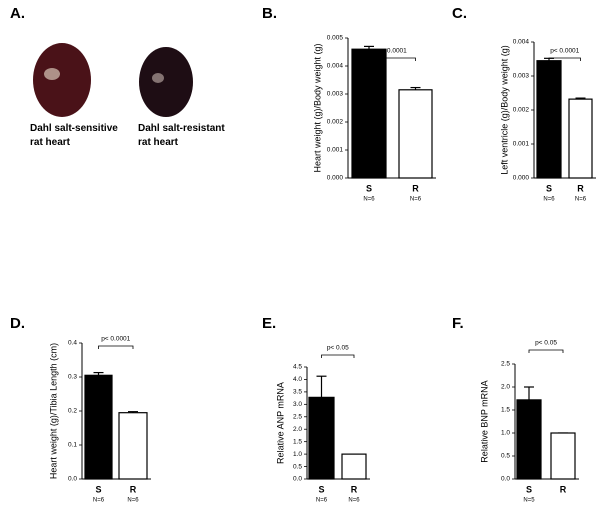  I want to click on y-tick-label: 0.2, so click(72, 411).